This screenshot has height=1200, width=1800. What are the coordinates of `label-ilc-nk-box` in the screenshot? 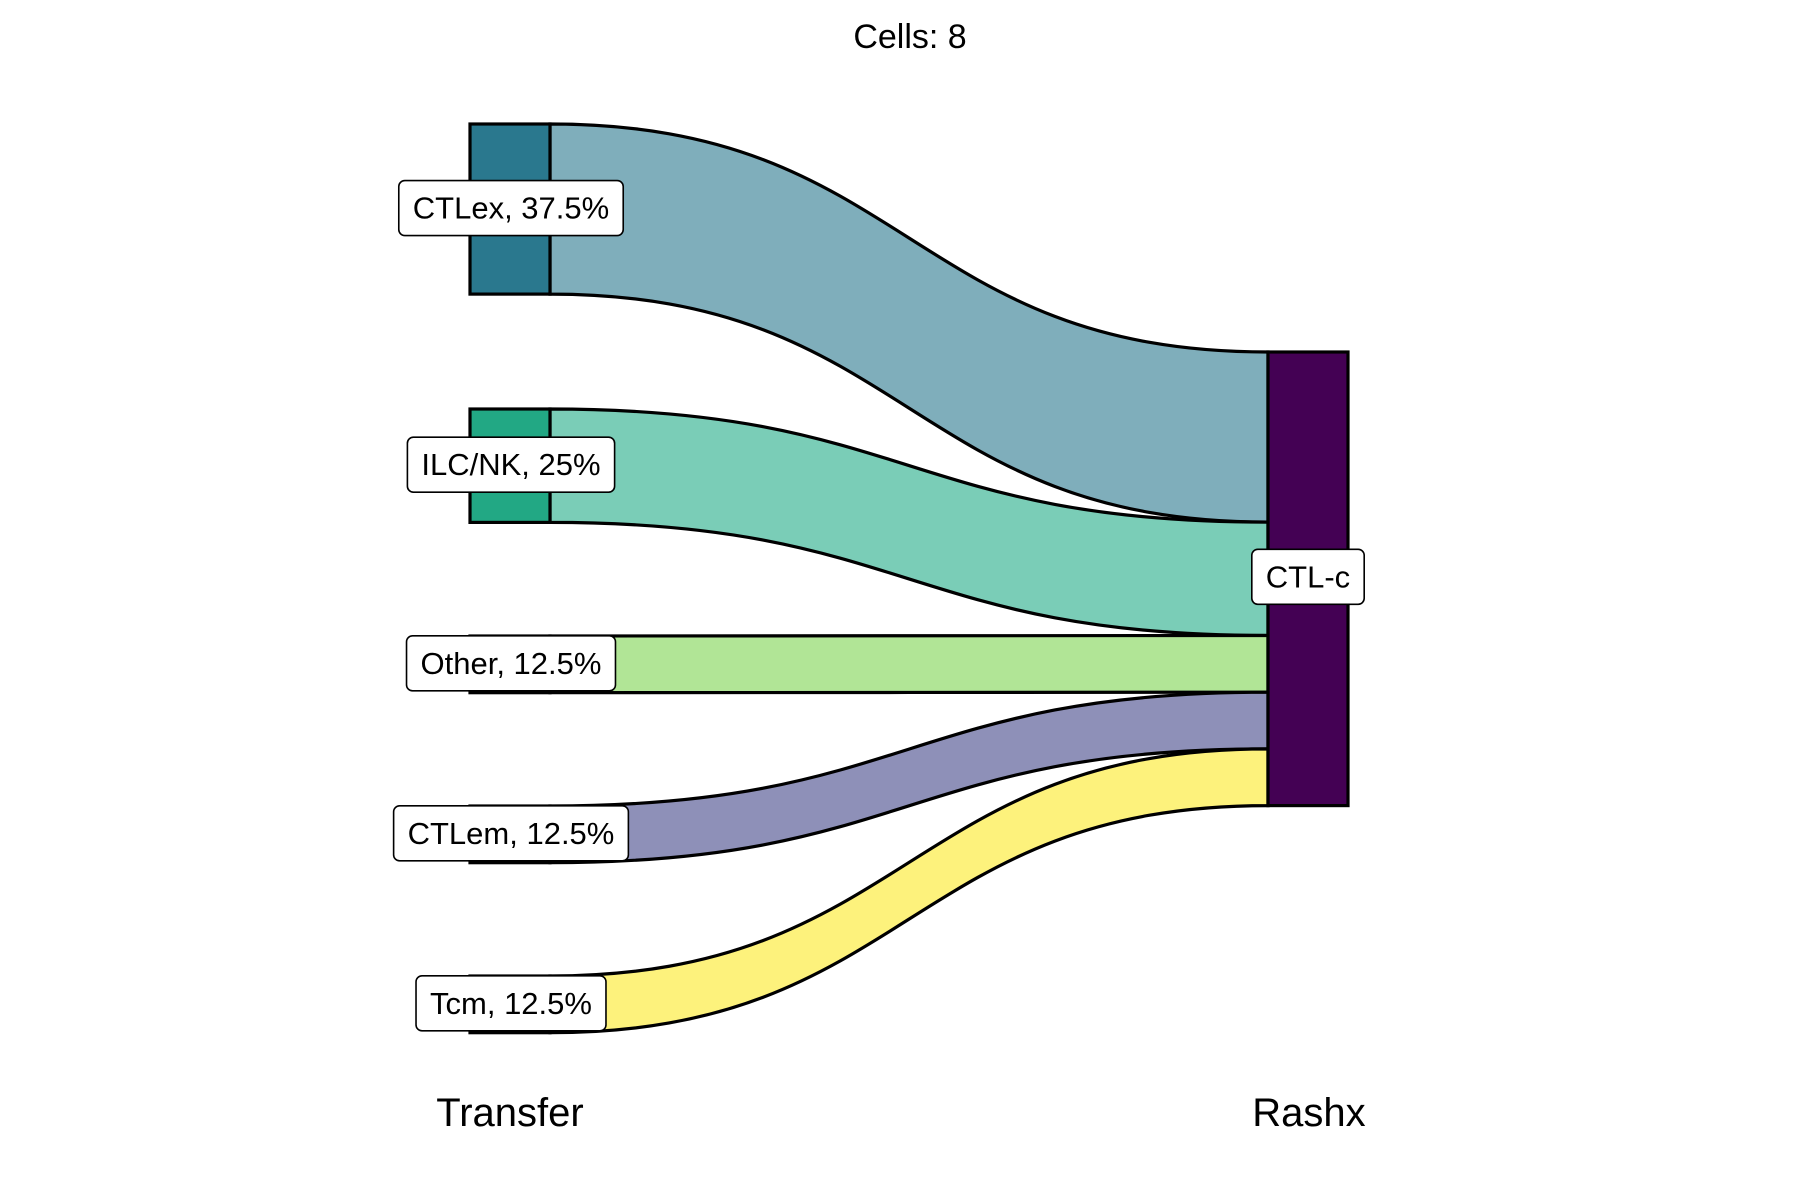 It's located at (511, 465).